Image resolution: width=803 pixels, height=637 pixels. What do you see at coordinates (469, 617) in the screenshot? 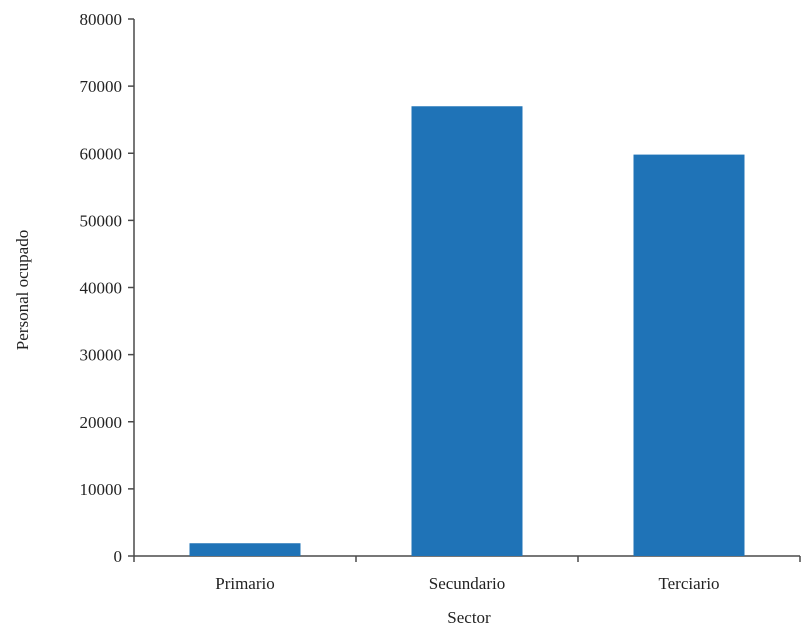
I see `x-axis-title: Sector` at bounding box center [469, 617].